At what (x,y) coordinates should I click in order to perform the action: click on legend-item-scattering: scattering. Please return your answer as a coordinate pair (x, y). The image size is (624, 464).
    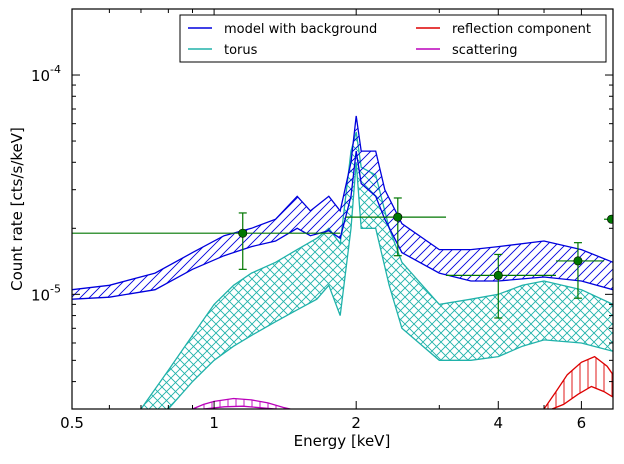
    Looking at the image, I should click on (467, 50).